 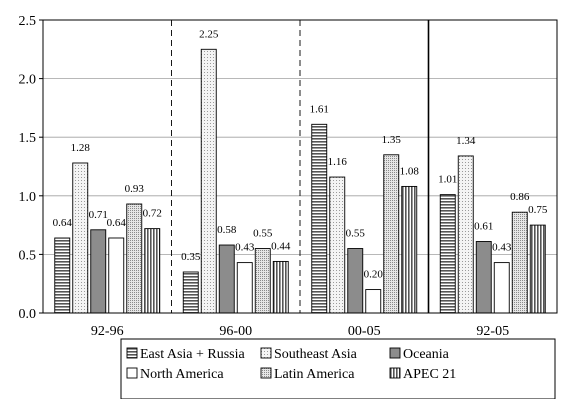 I want to click on data-label: 0.93, so click(x=135, y=189).